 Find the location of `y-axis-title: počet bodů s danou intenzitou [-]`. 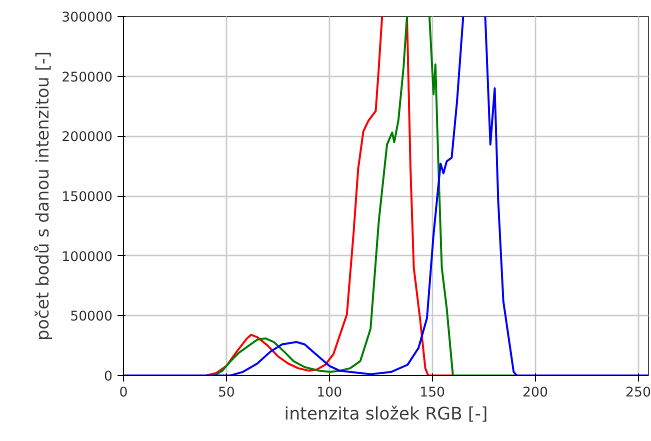

y-axis-title: počet bodů s danou intenzitou [-] is located at coordinates (44, 196).